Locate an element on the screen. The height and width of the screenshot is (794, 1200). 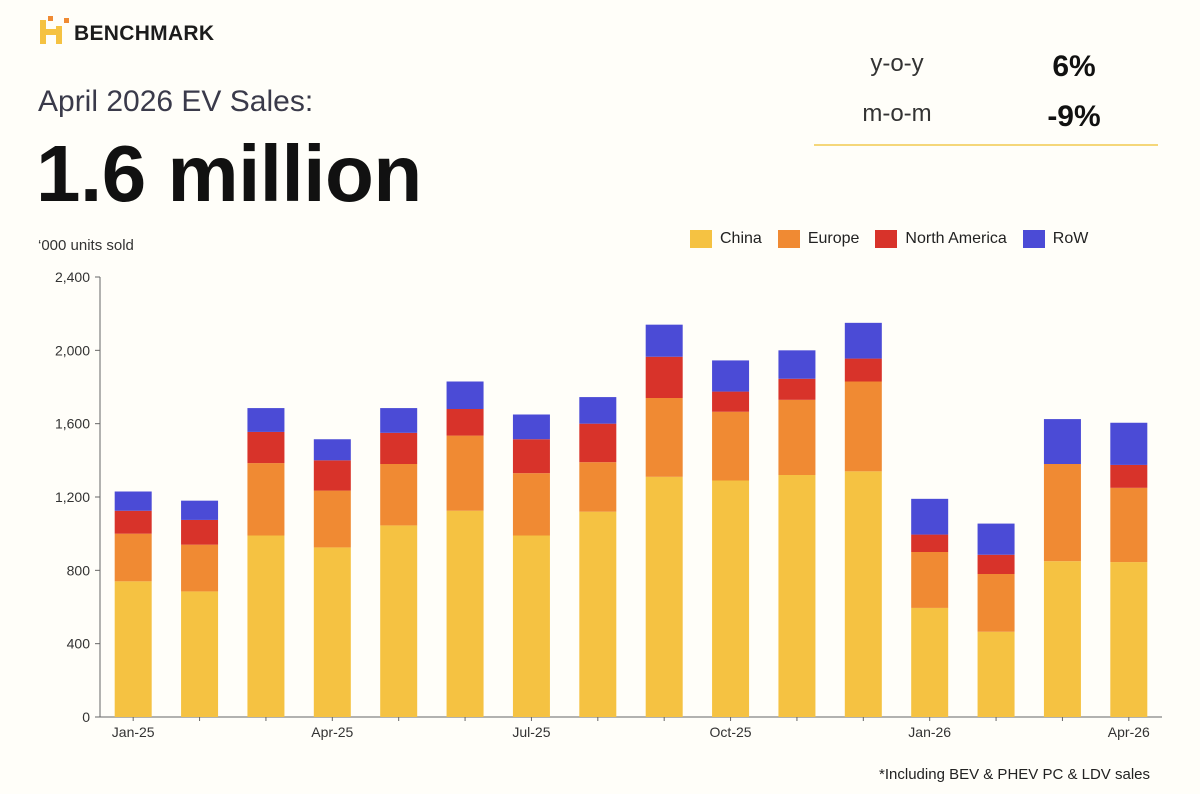
legend-label: Europe is located at coordinates (833, 238).